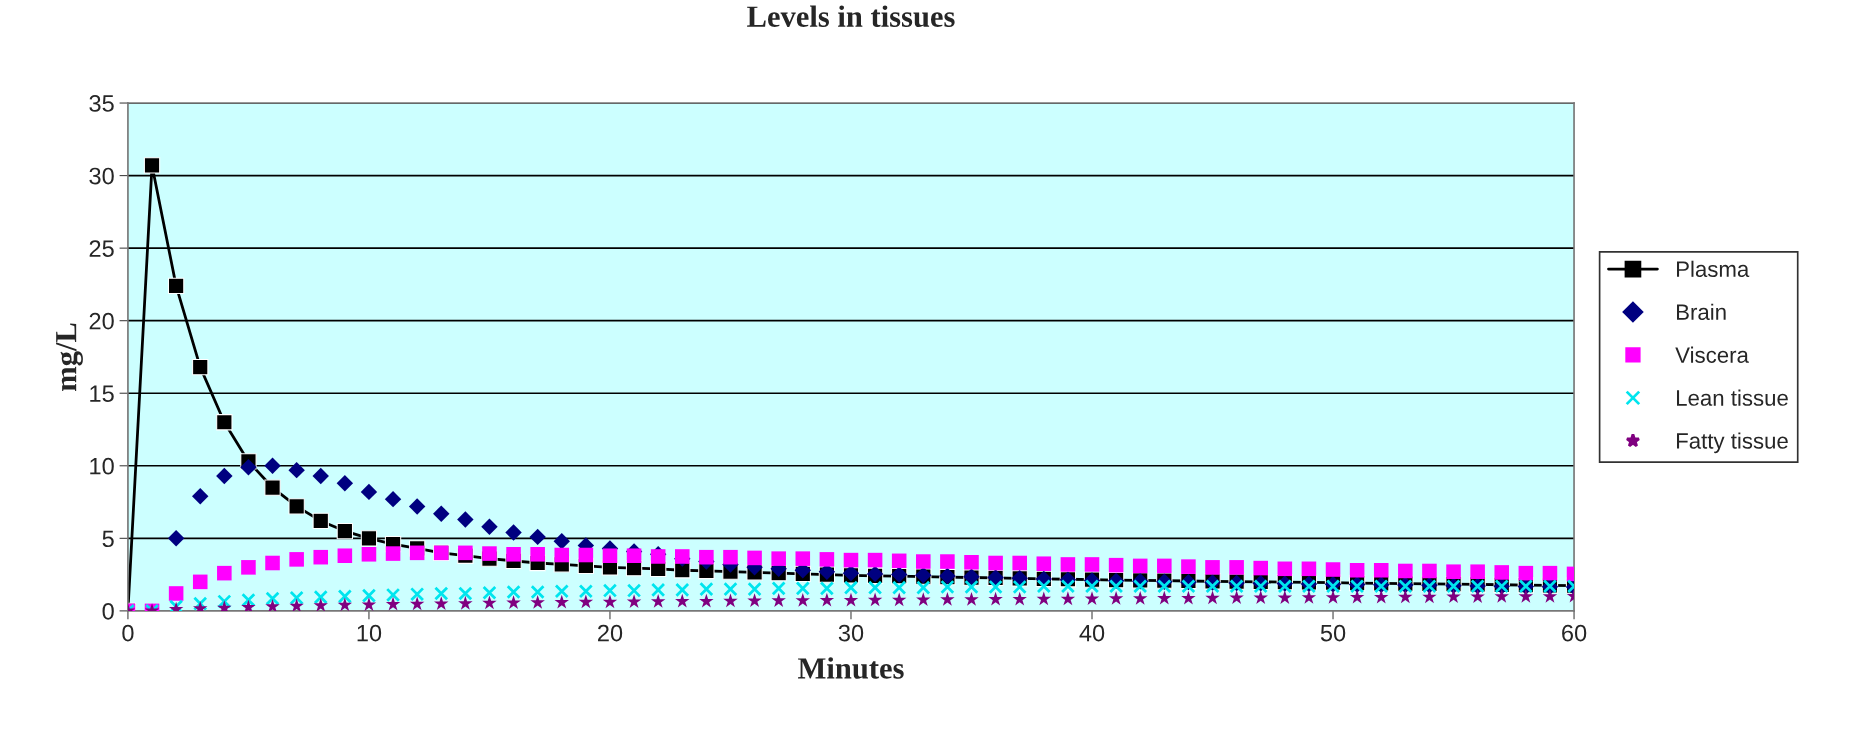  What do you see at coordinates (101, 321) in the screenshot?
I see `y-tick-label: 20` at bounding box center [101, 321].